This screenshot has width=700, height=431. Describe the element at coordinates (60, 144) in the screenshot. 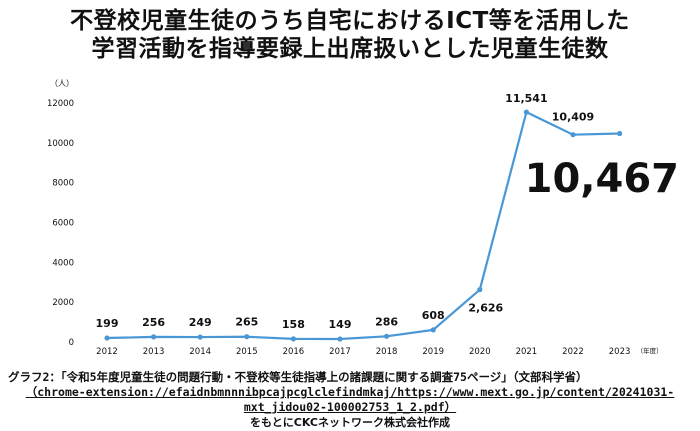

I see `y-tick-label: 10000` at that location.